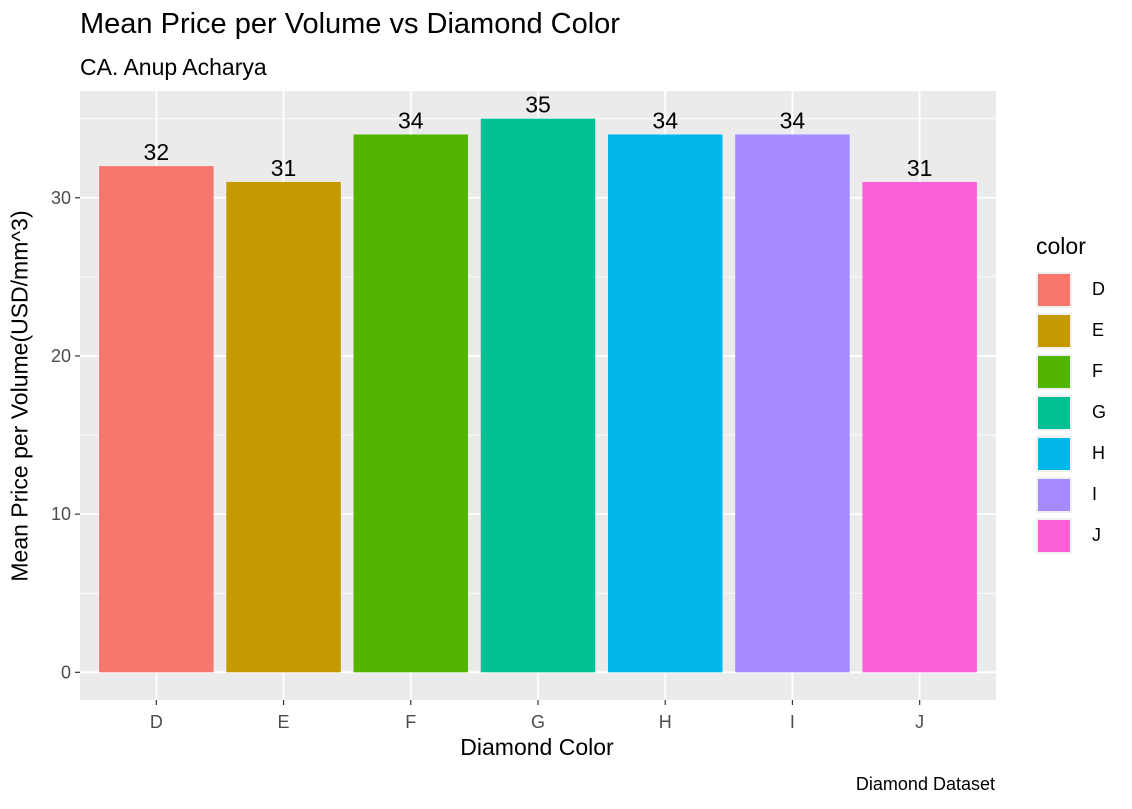  I want to click on data-label-e: 31, so click(284, 168).